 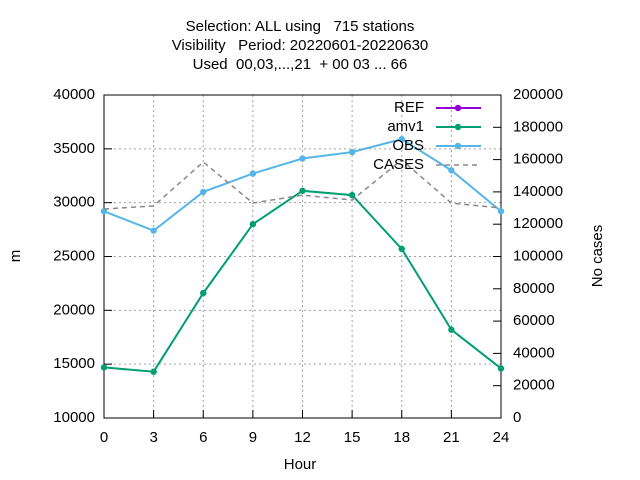 I want to click on x-tick-label: 12, so click(x=302, y=437).